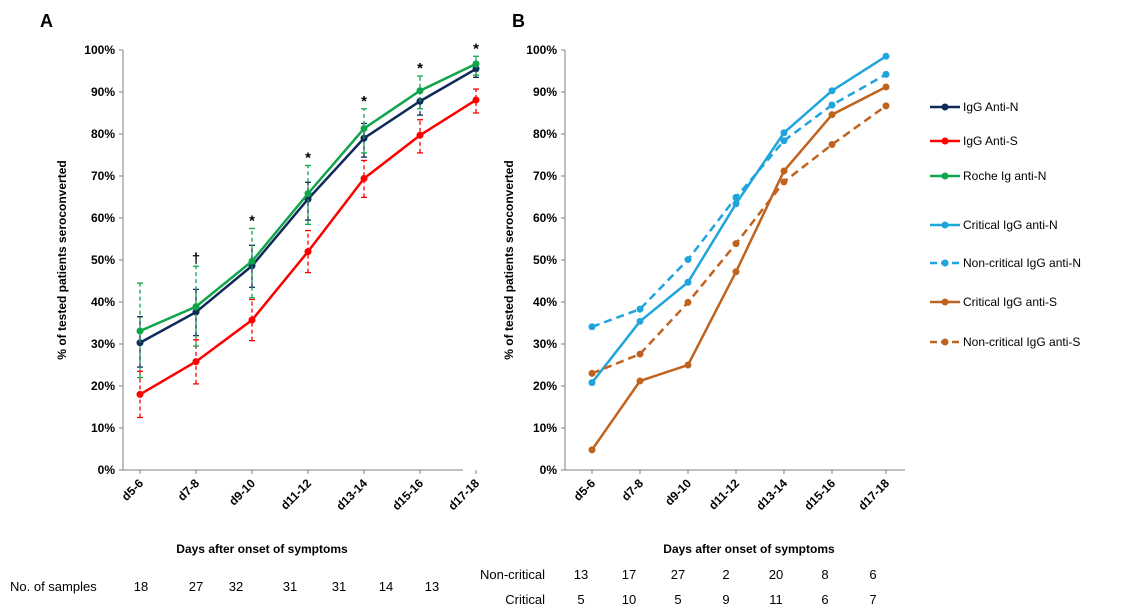  I want to click on panel-a-x-tick-label: d9-10, so click(242, 492).